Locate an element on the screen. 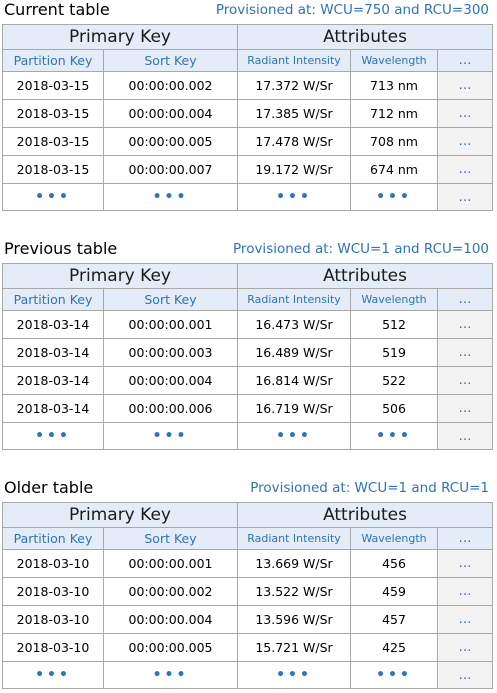  radiant-intensity-cell: 17.372 W/Sr is located at coordinates (294, 85).